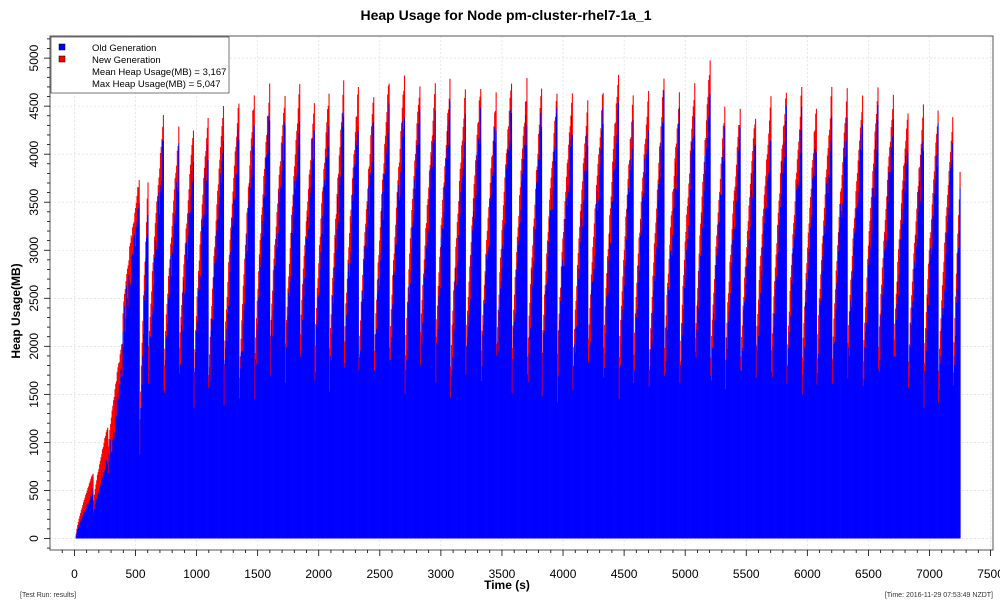 The height and width of the screenshot is (600, 1000). I want to click on x-tick-label: 500, so click(135, 574).